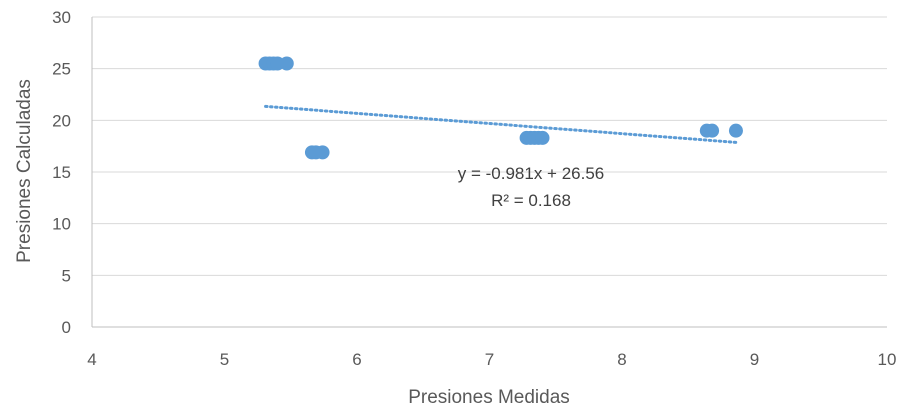 The height and width of the screenshot is (412, 903). I want to click on x-tick-label: 6, so click(356, 359).